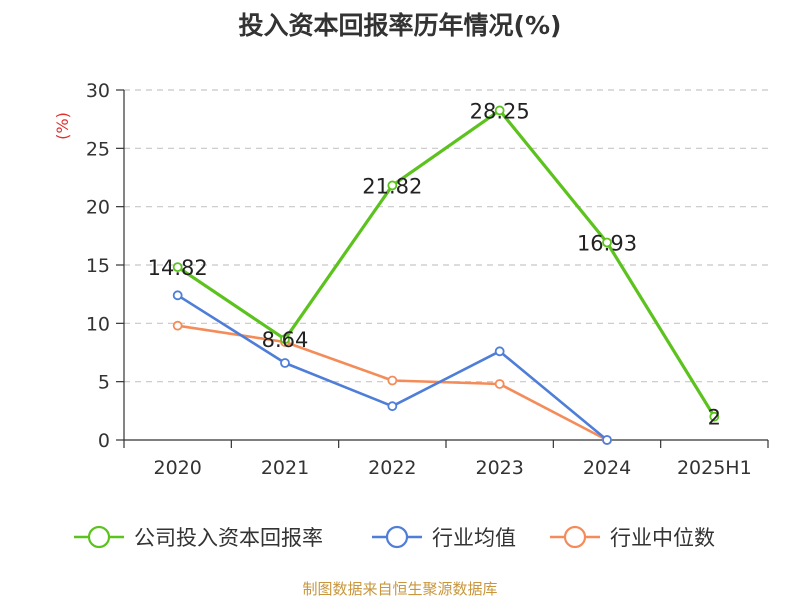 The height and width of the screenshot is (600, 800). What do you see at coordinates (177, 295) in the screenshot?
I see `series-1-point-2020` at bounding box center [177, 295].